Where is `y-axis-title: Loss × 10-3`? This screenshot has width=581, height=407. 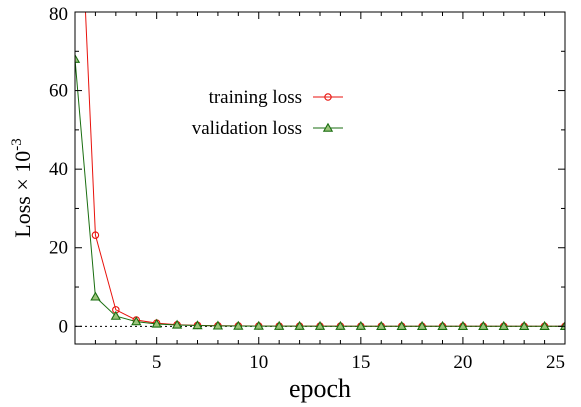
y-axis-title: Loss × 10-3 is located at coordinates (22, 187).